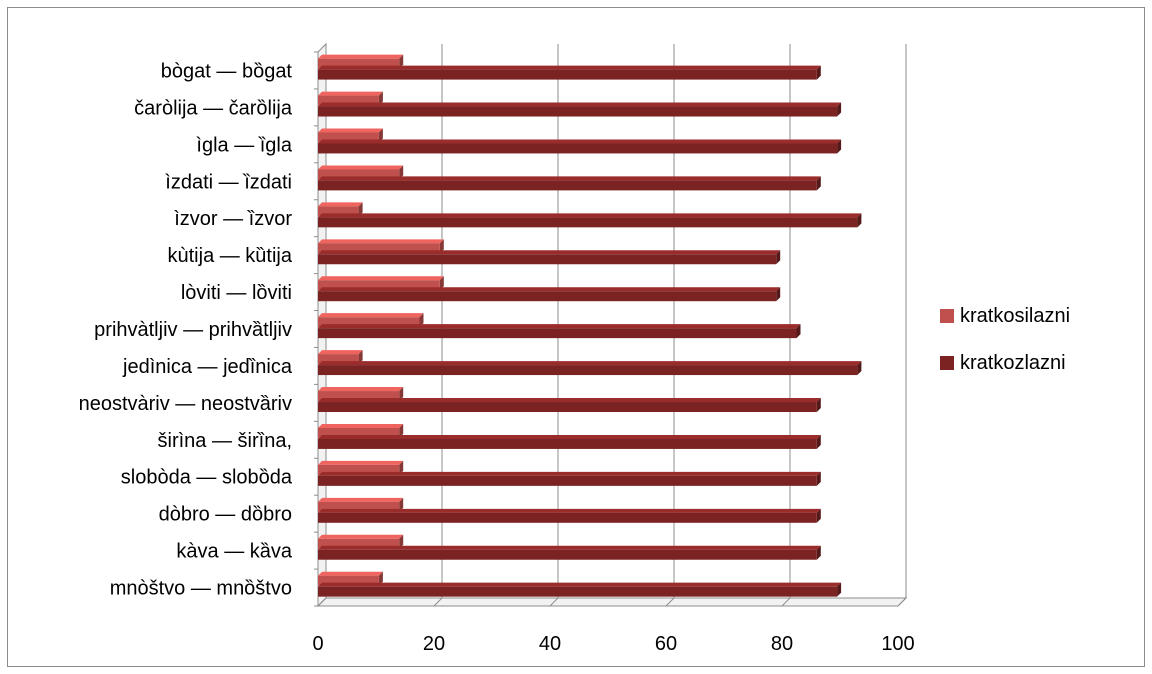 This screenshot has height=674, width=1152. Describe the element at coordinates (666, 644) in the screenshot. I see `x-tick-label: 60` at that location.